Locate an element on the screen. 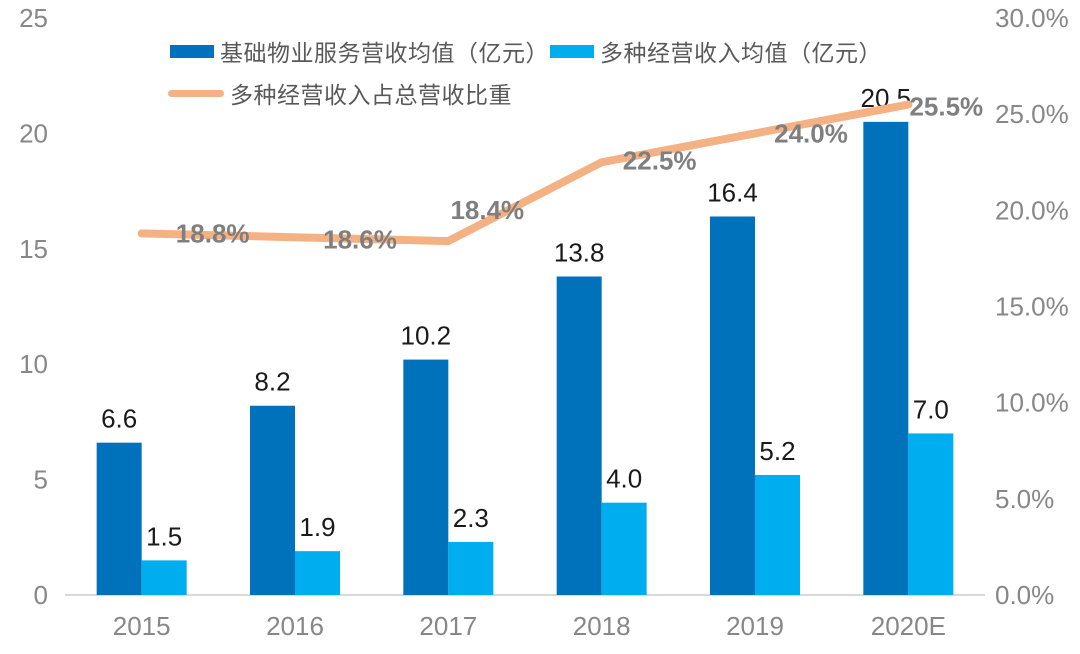  legend-swatch-diversified-revenue is located at coordinates (572, 51).